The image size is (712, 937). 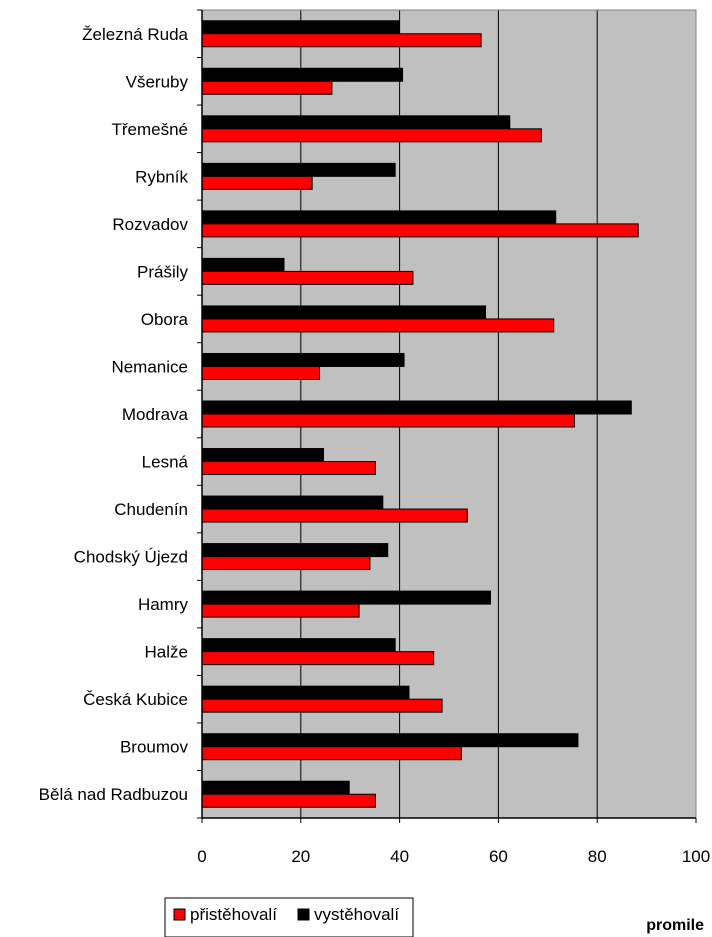 I want to click on category-label: Broumov, so click(x=154, y=747).